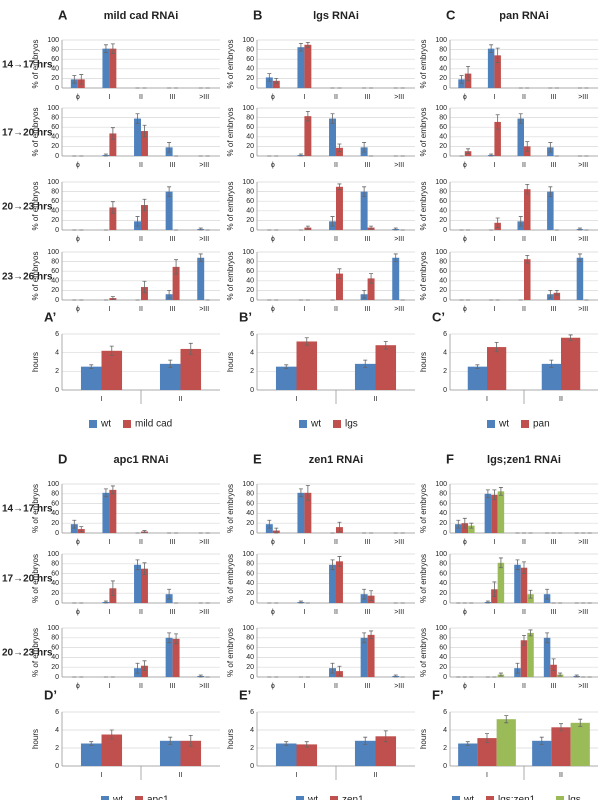 The width and height of the screenshot is (603, 800). I want to click on legend-label: wt, so click(117, 797).